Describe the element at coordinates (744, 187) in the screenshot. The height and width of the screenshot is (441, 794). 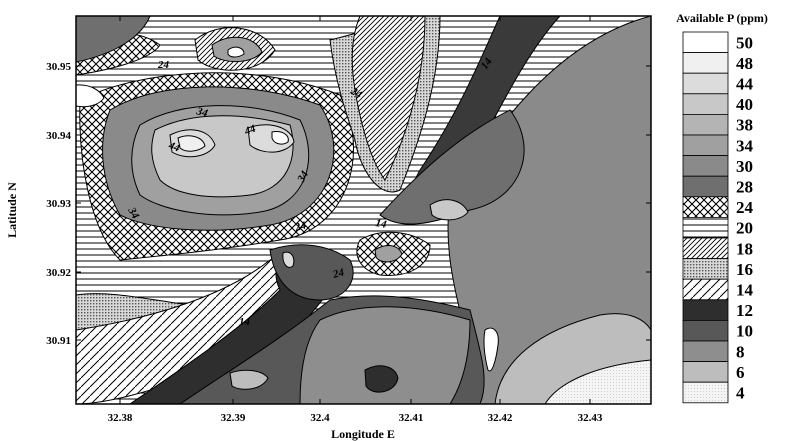
I see `legend-label: 28` at that location.